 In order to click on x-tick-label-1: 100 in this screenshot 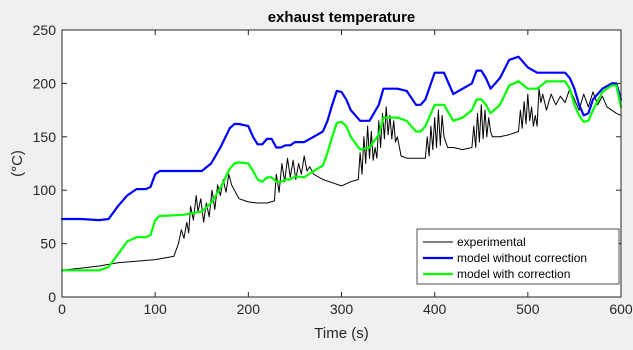, I will do `click(155, 309)`.